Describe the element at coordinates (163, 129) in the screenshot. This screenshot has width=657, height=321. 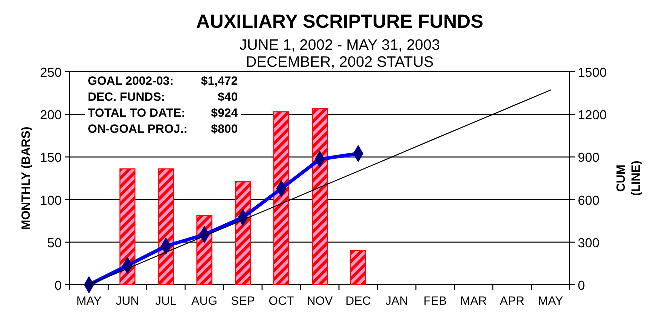
I see `text: ON-GOAL PROJ.: $800` at that location.